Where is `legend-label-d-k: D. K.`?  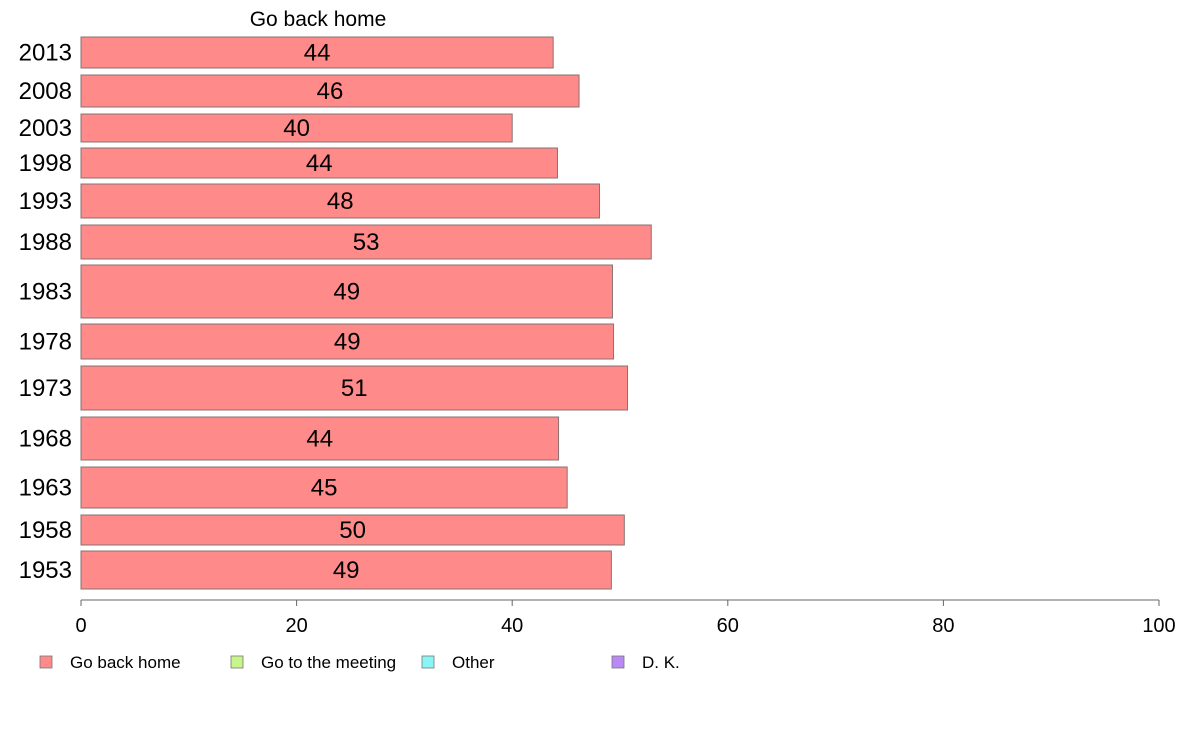
legend-label-d-k: D. K. is located at coordinates (661, 662).